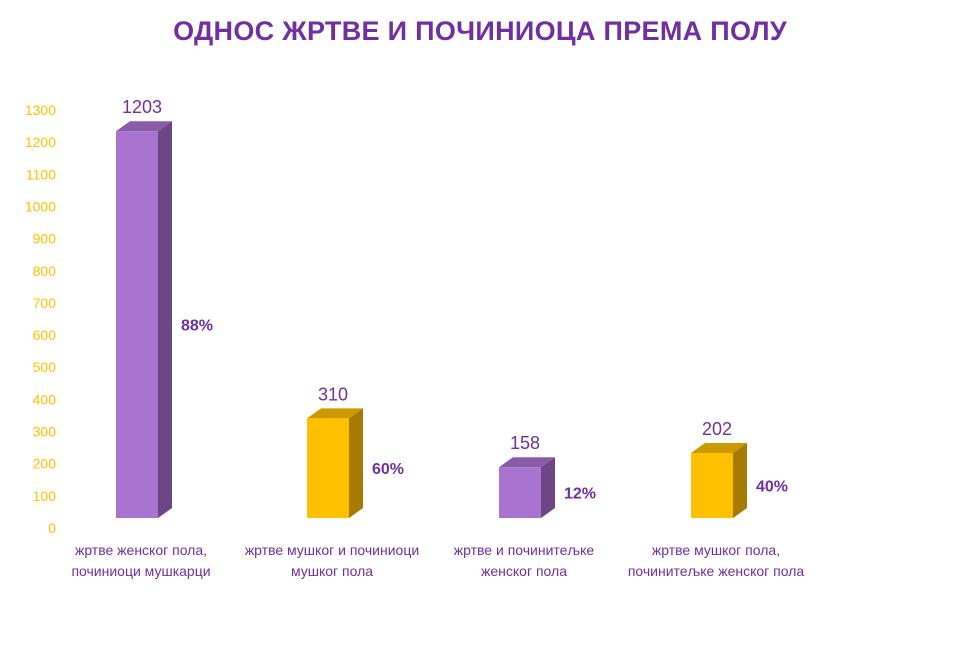 Image resolution: width=960 pixels, height=648 pixels. Describe the element at coordinates (45, 335) in the screenshot. I see `y-tick-label: 600` at that location.